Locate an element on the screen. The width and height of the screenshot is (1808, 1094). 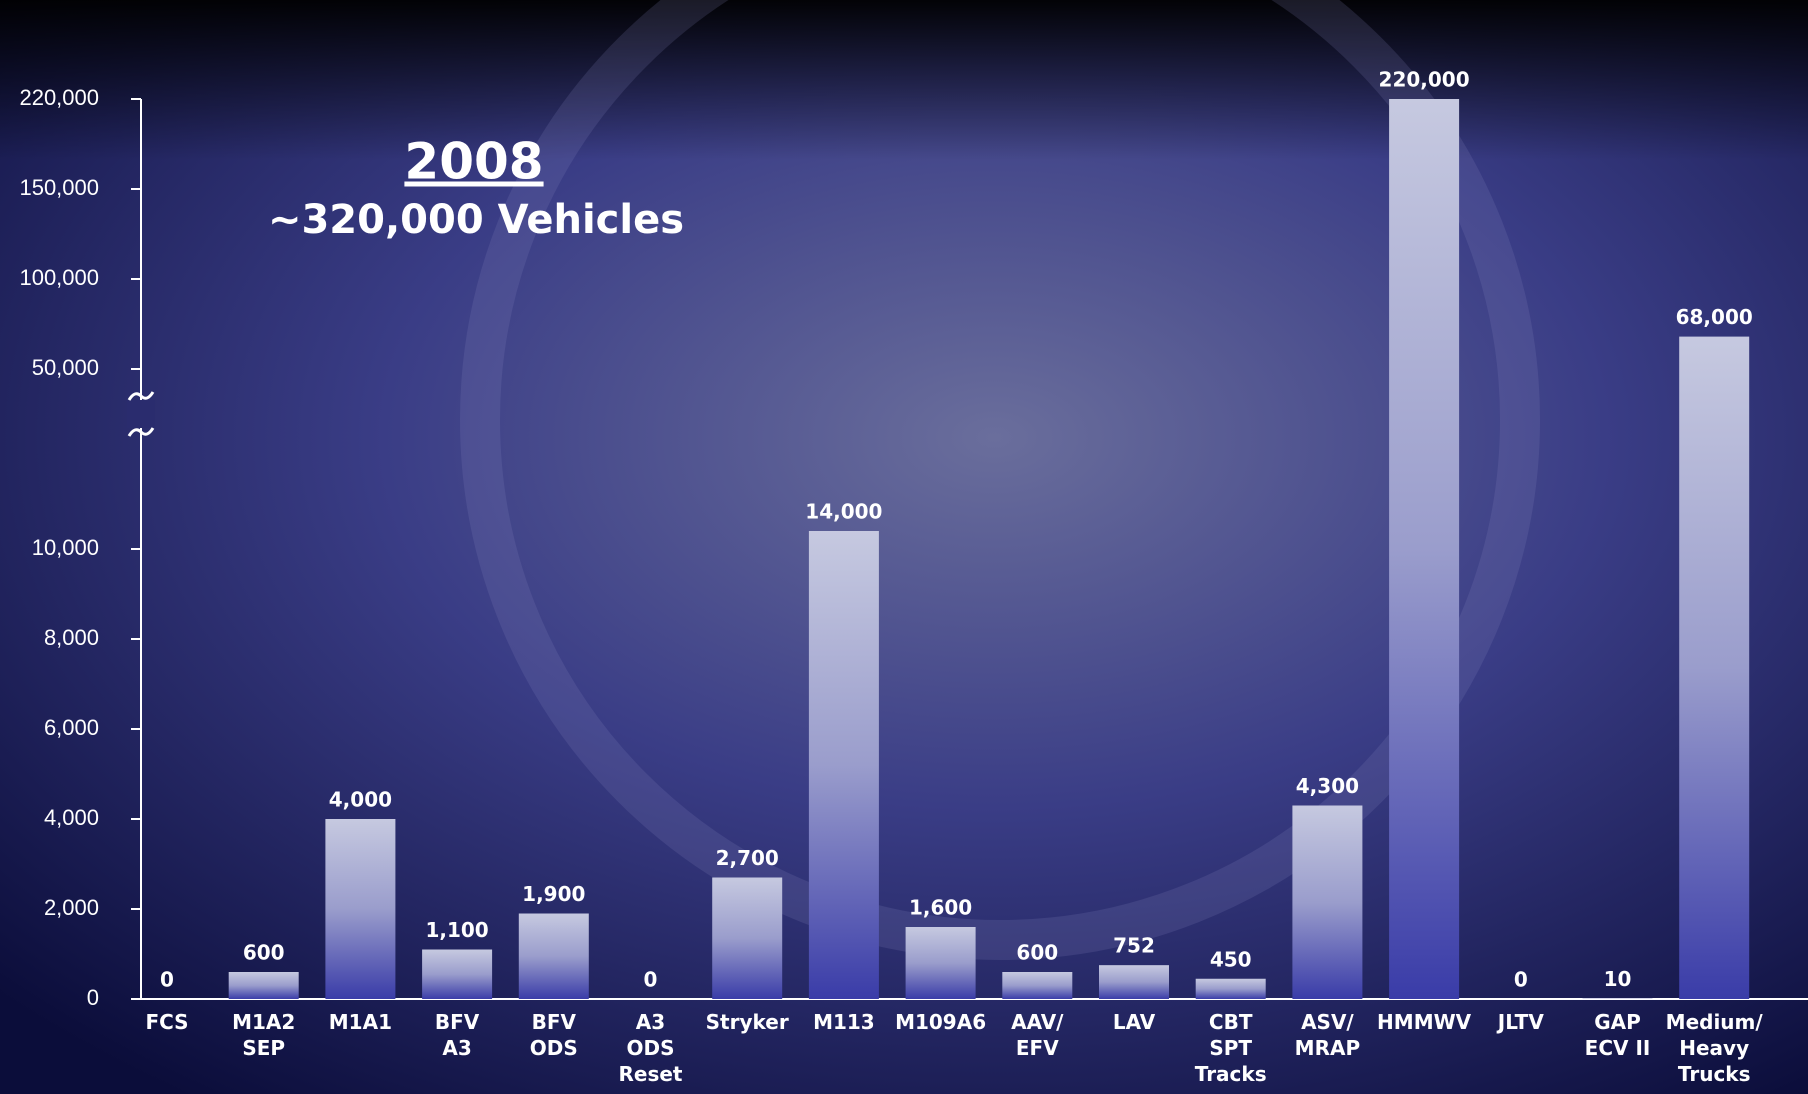
y-tick-label: 6,000 is located at coordinates (71, 727).